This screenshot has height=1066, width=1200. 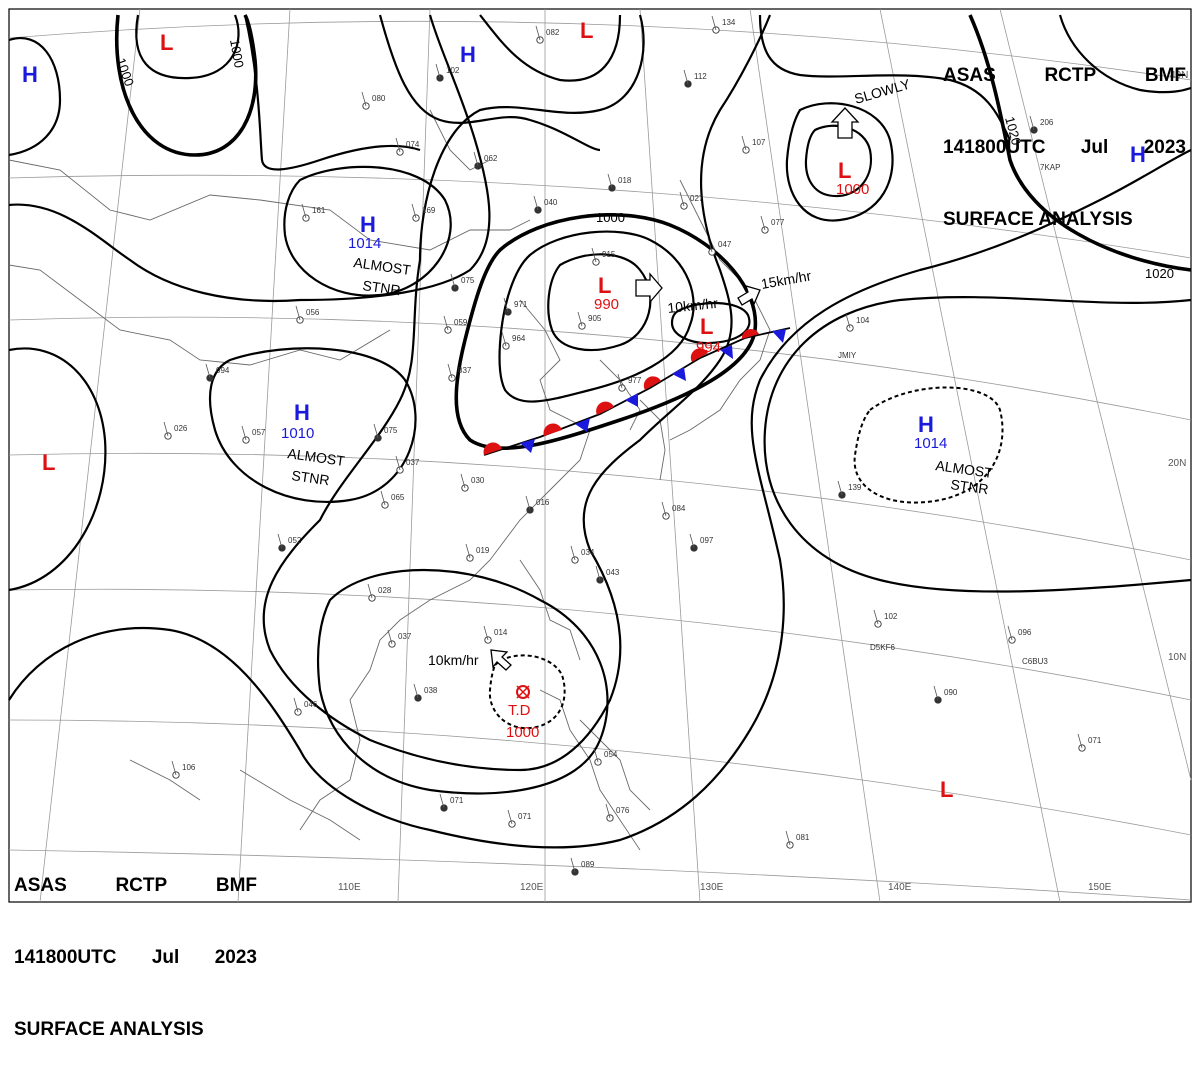 What do you see at coordinates (719, 246) in the screenshot?
I see `station-plot: 047` at bounding box center [719, 246].